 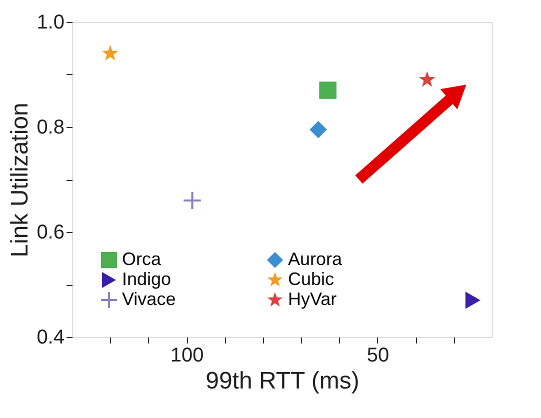 What do you see at coordinates (312, 299) in the screenshot?
I see `legend-label: HyVar` at bounding box center [312, 299].